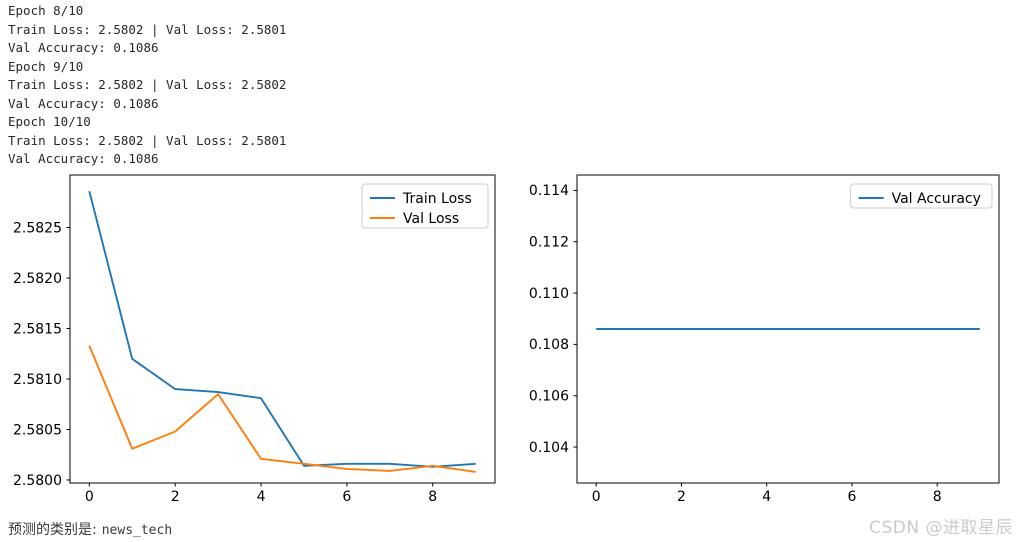 Image resolution: width=1019 pixels, height=542 pixels. I want to click on y-tick-label: 0.104, so click(549, 448).